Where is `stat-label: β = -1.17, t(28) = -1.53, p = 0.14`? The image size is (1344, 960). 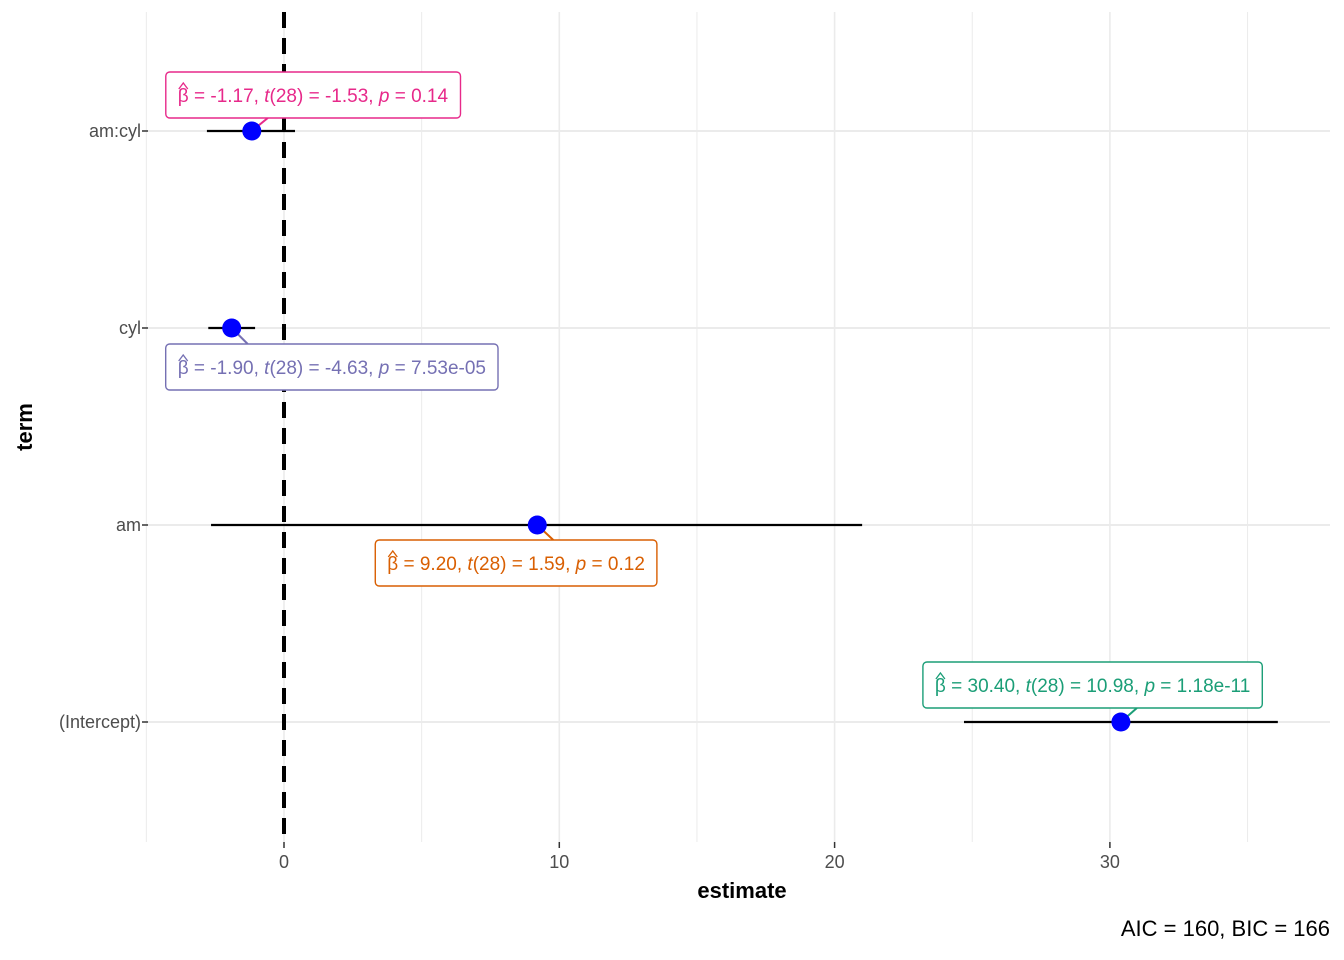 stat-label: β = -1.17, t(28) = -1.53, p = 0.14 is located at coordinates (313, 95).